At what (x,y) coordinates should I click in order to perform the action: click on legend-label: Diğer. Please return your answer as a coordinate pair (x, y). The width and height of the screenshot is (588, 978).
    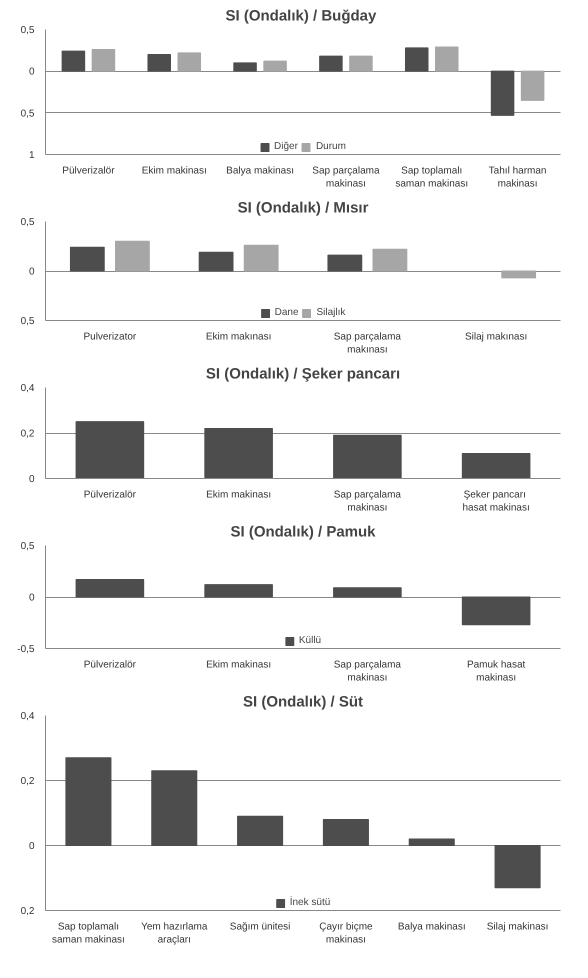
    Looking at the image, I should click on (286, 146).